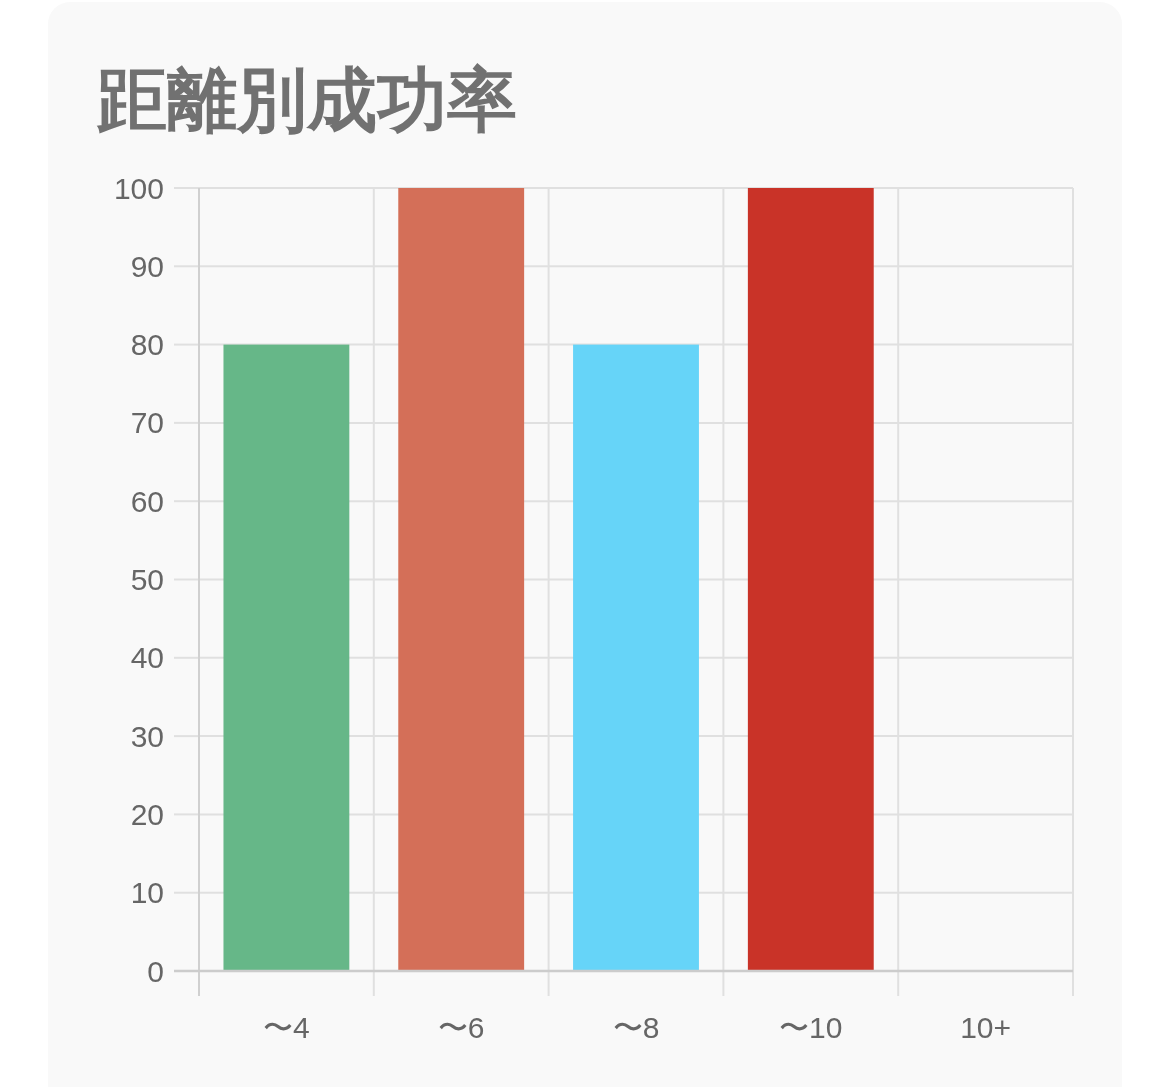 Image resolution: width=1170 pixels, height=1087 pixels. What do you see at coordinates (147, 736) in the screenshot?
I see `y-tick-label: 30` at bounding box center [147, 736].